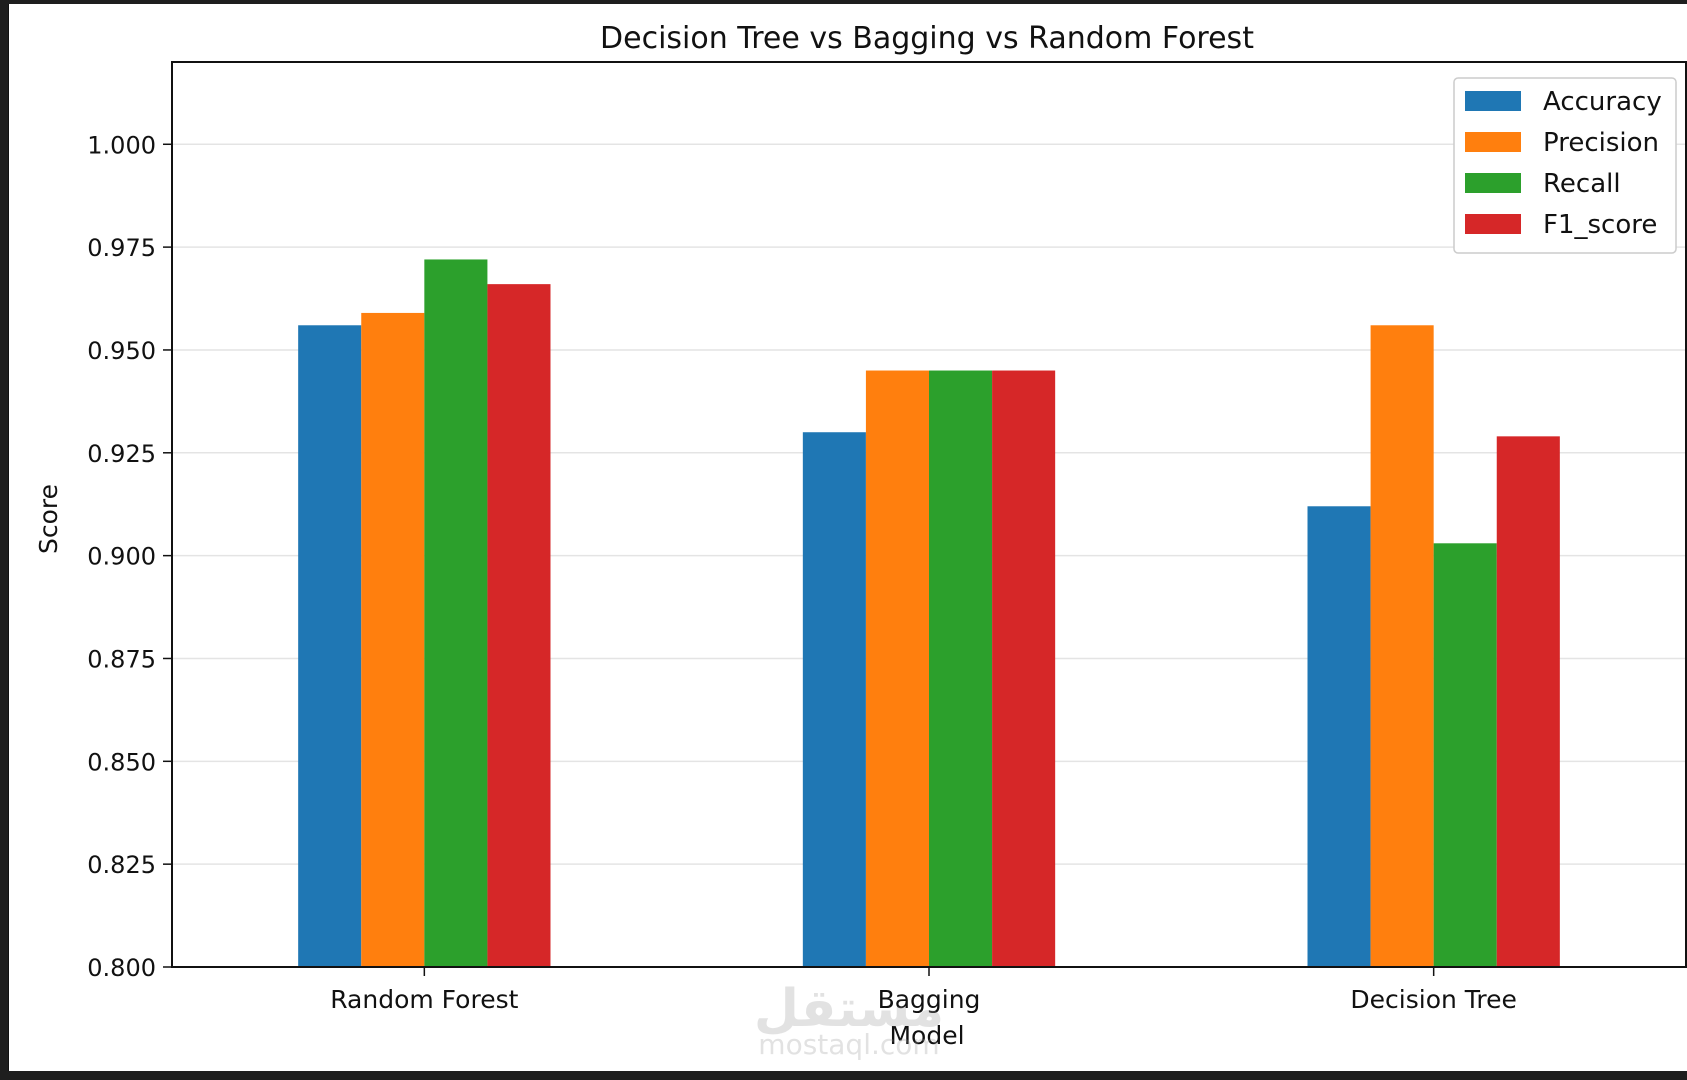  I want to click on x-tick-label: Random Forest, so click(424, 999).